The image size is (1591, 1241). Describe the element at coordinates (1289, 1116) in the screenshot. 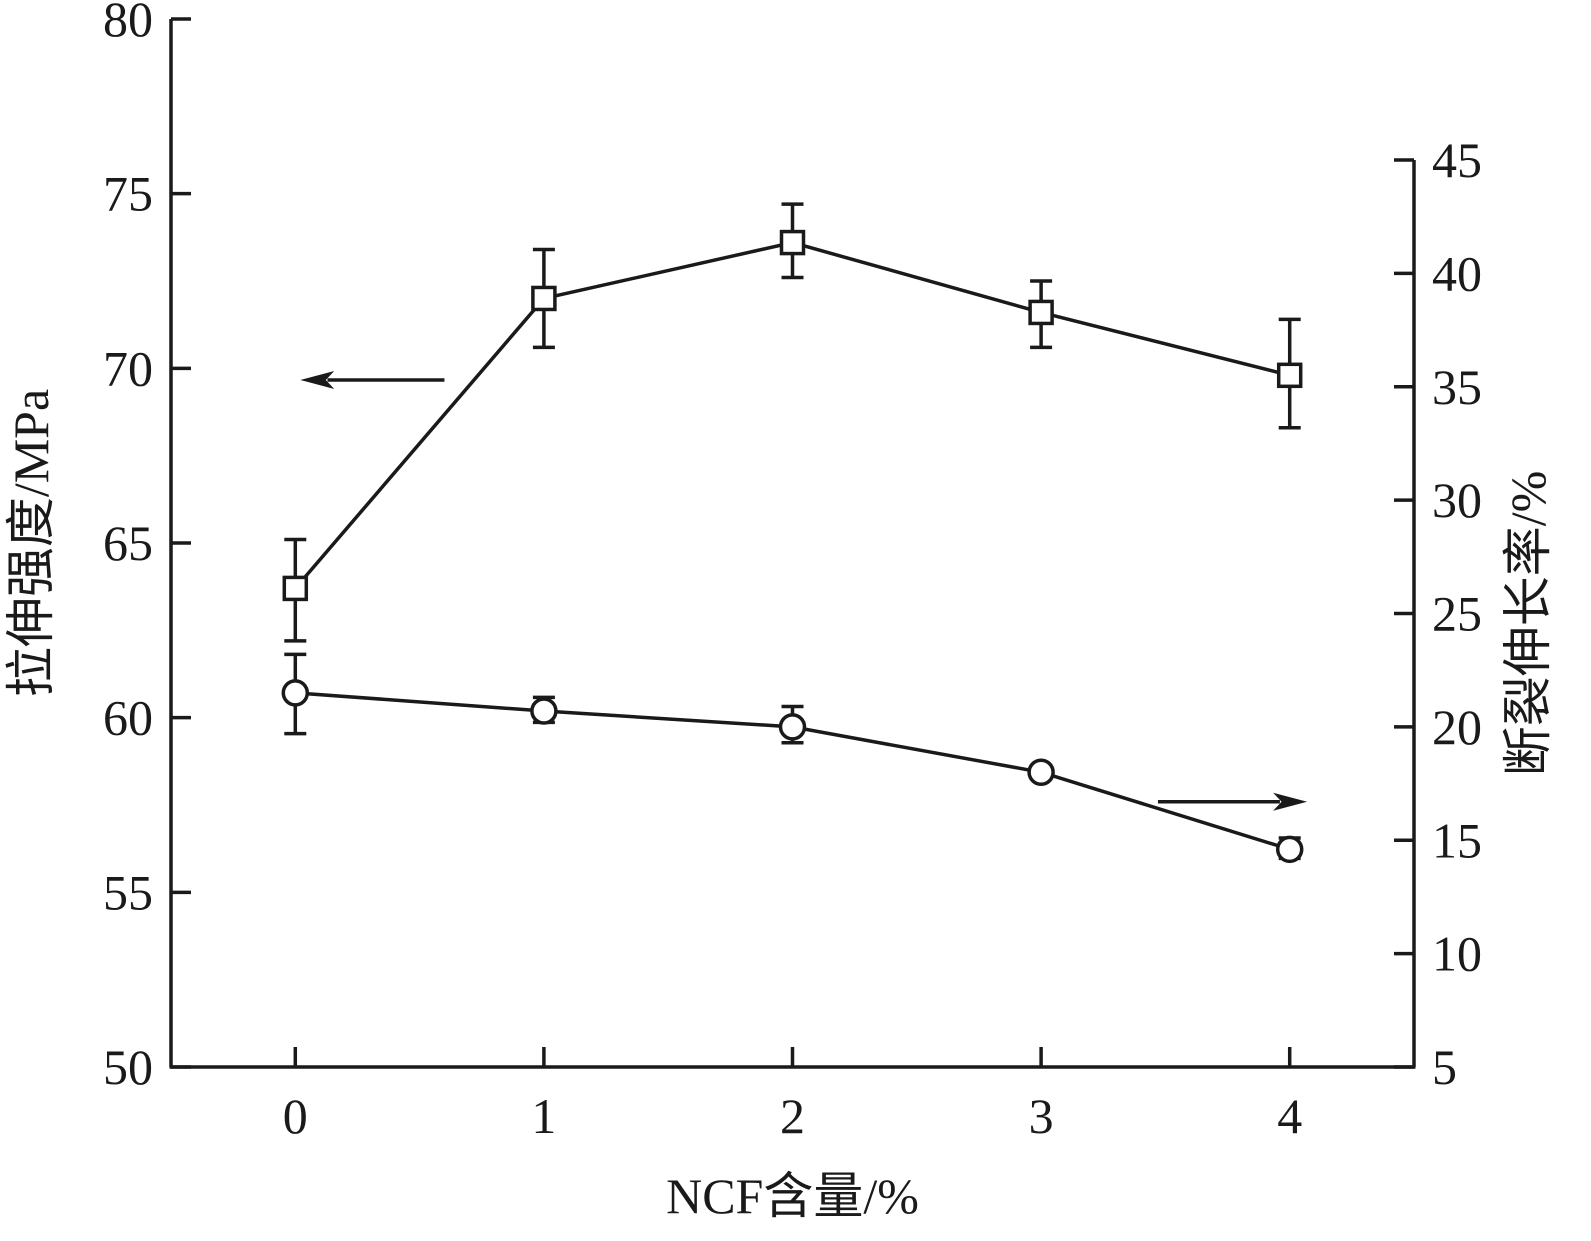

I see `x-tick-label: 4` at that location.